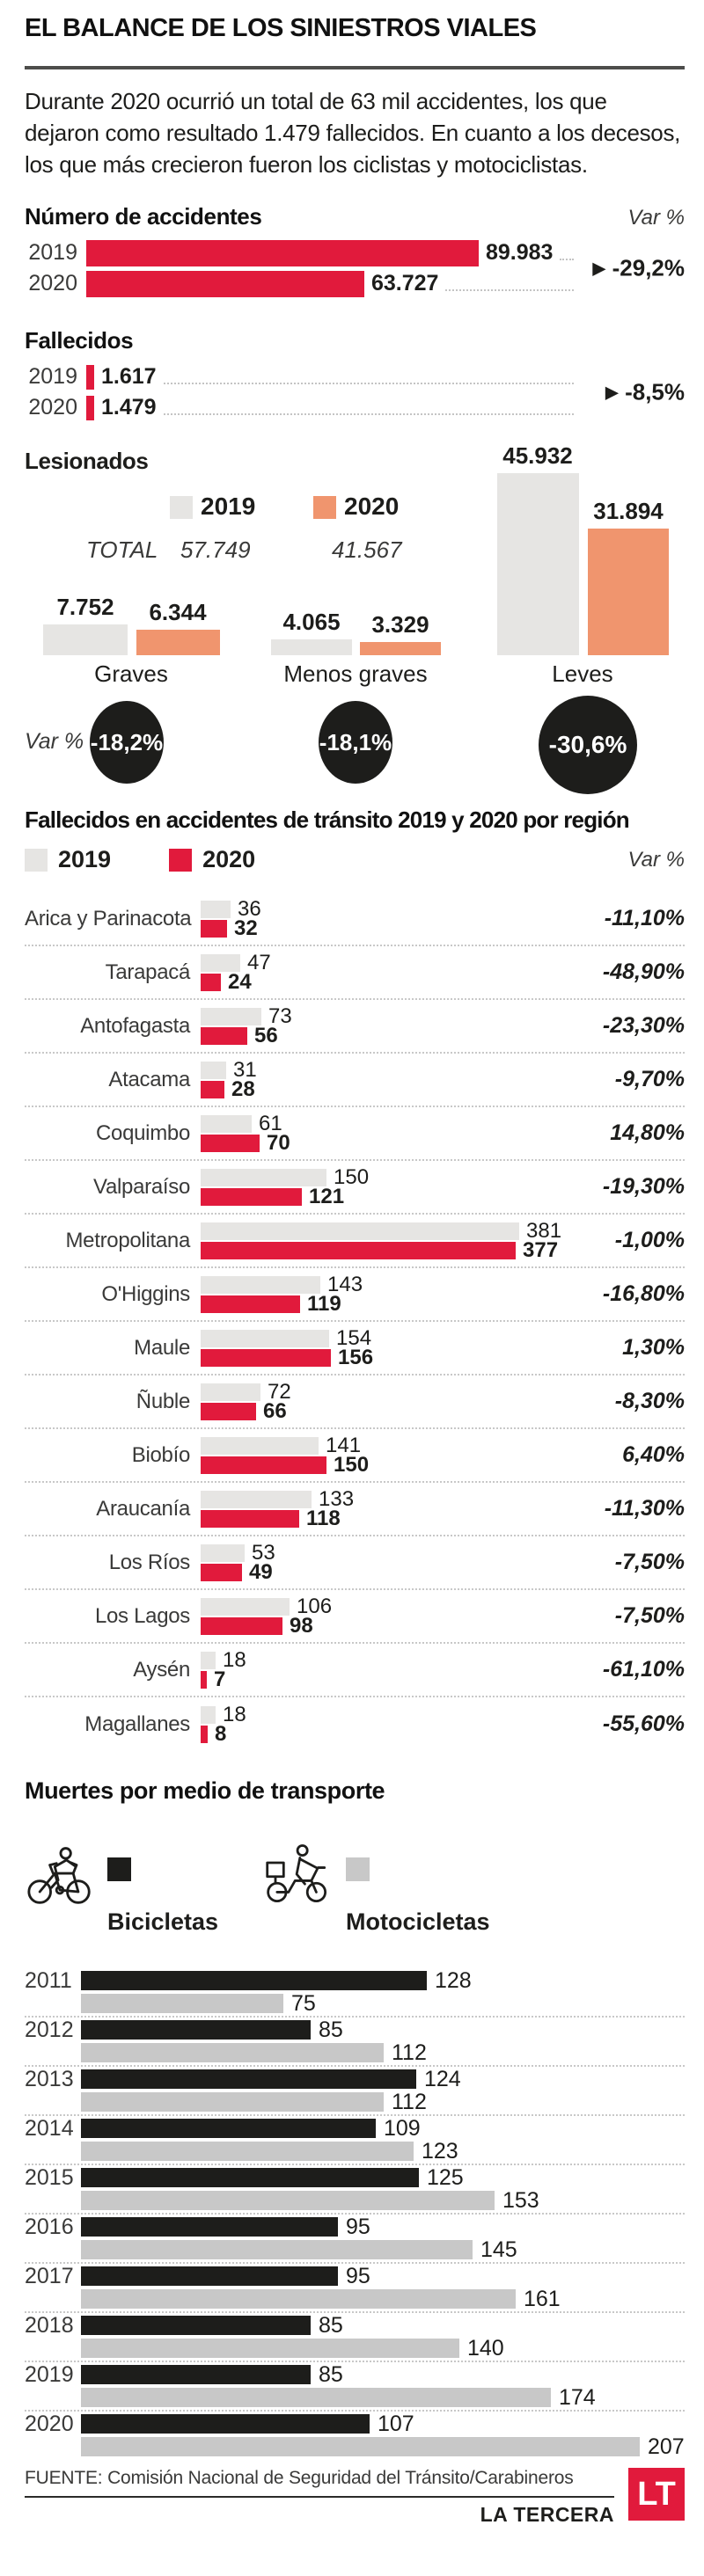 This screenshot has width=704, height=2576. What do you see at coordinates (446, 2177) in the screenshot?
I see `bicicletas-value: 125` at bounding box center [446, 2177].